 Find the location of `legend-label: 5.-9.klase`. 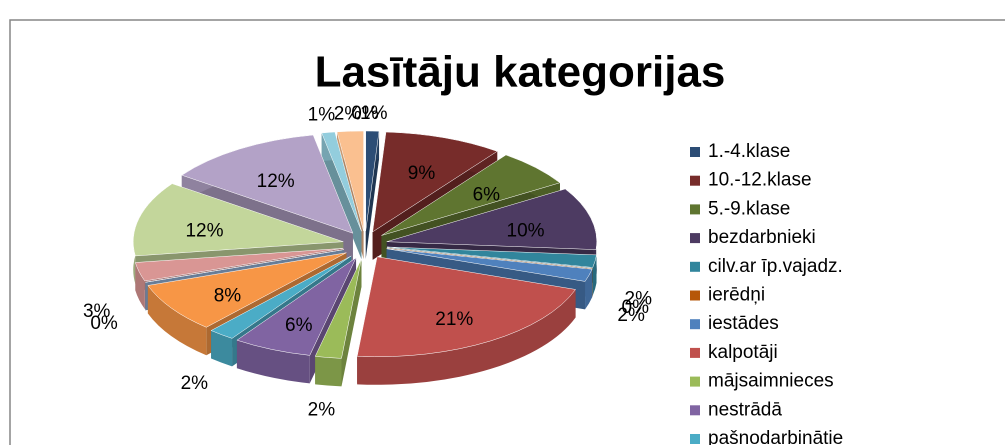

legend-label: 5.-9.klase is located at coordinates (749, 208).